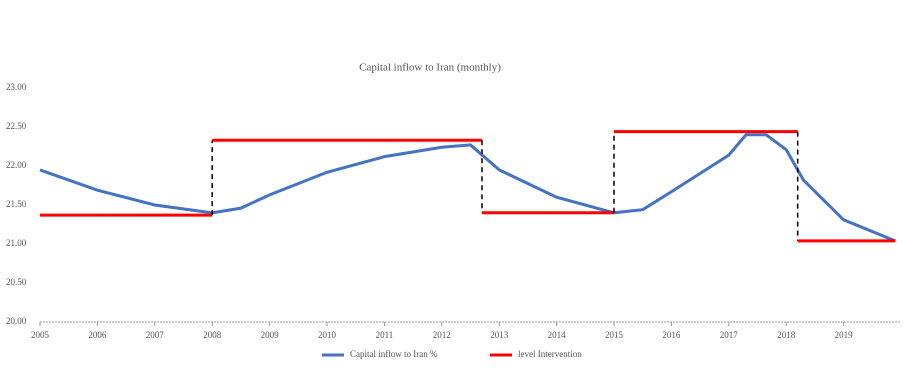  Describe the element at coordinates (270, 335) in the screenshot. I see `x-tick-label: 2009` at that location.